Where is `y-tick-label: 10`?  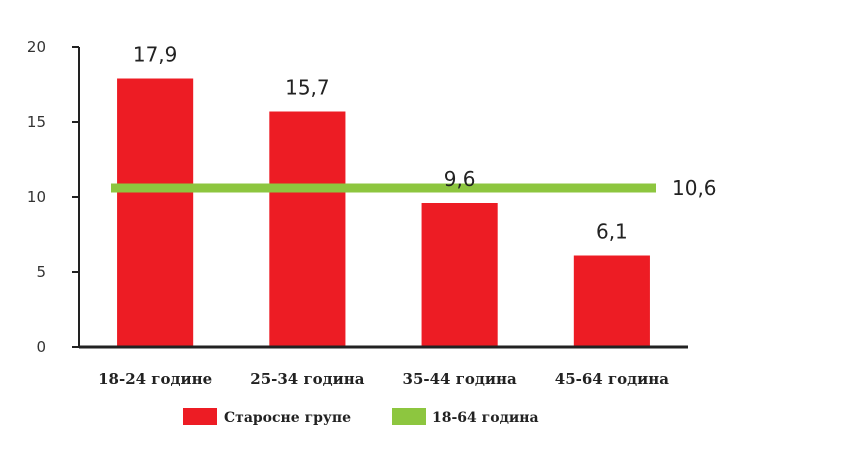 y-tick-label: 10 is located at coordinates (36, 197).